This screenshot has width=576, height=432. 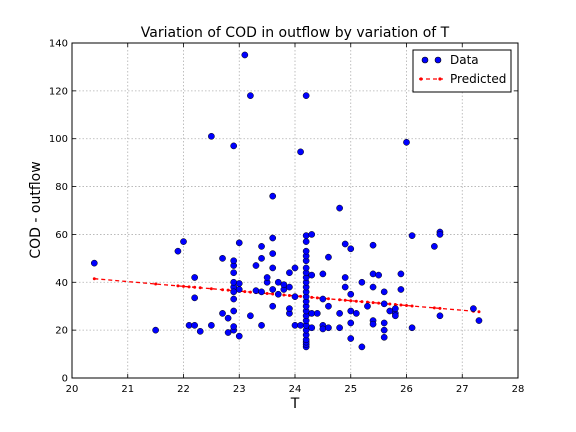 What do you see at coordinates (350, 389) in the screenshot?
I see `x-tick-label: 25` at bounding box center [350, 389].